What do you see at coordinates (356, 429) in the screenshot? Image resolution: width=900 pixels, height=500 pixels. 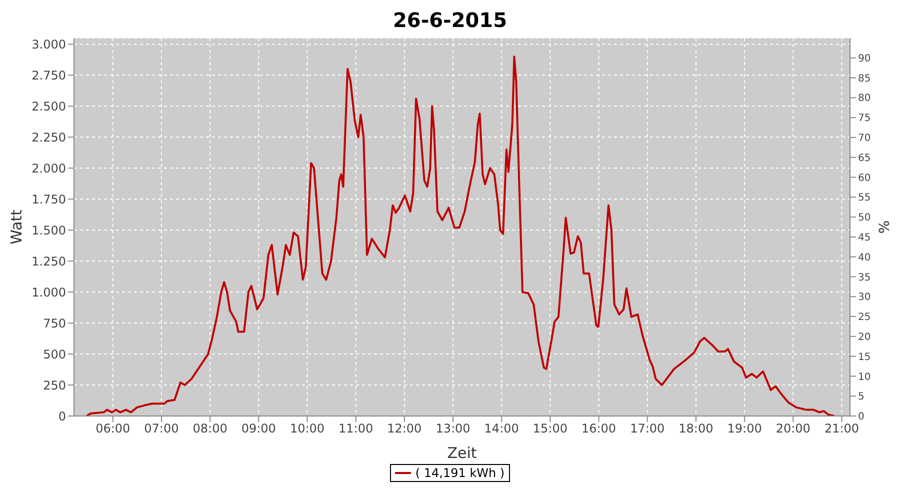 I see `x-tick-label: 11:00` at bounding box center [356, 429].